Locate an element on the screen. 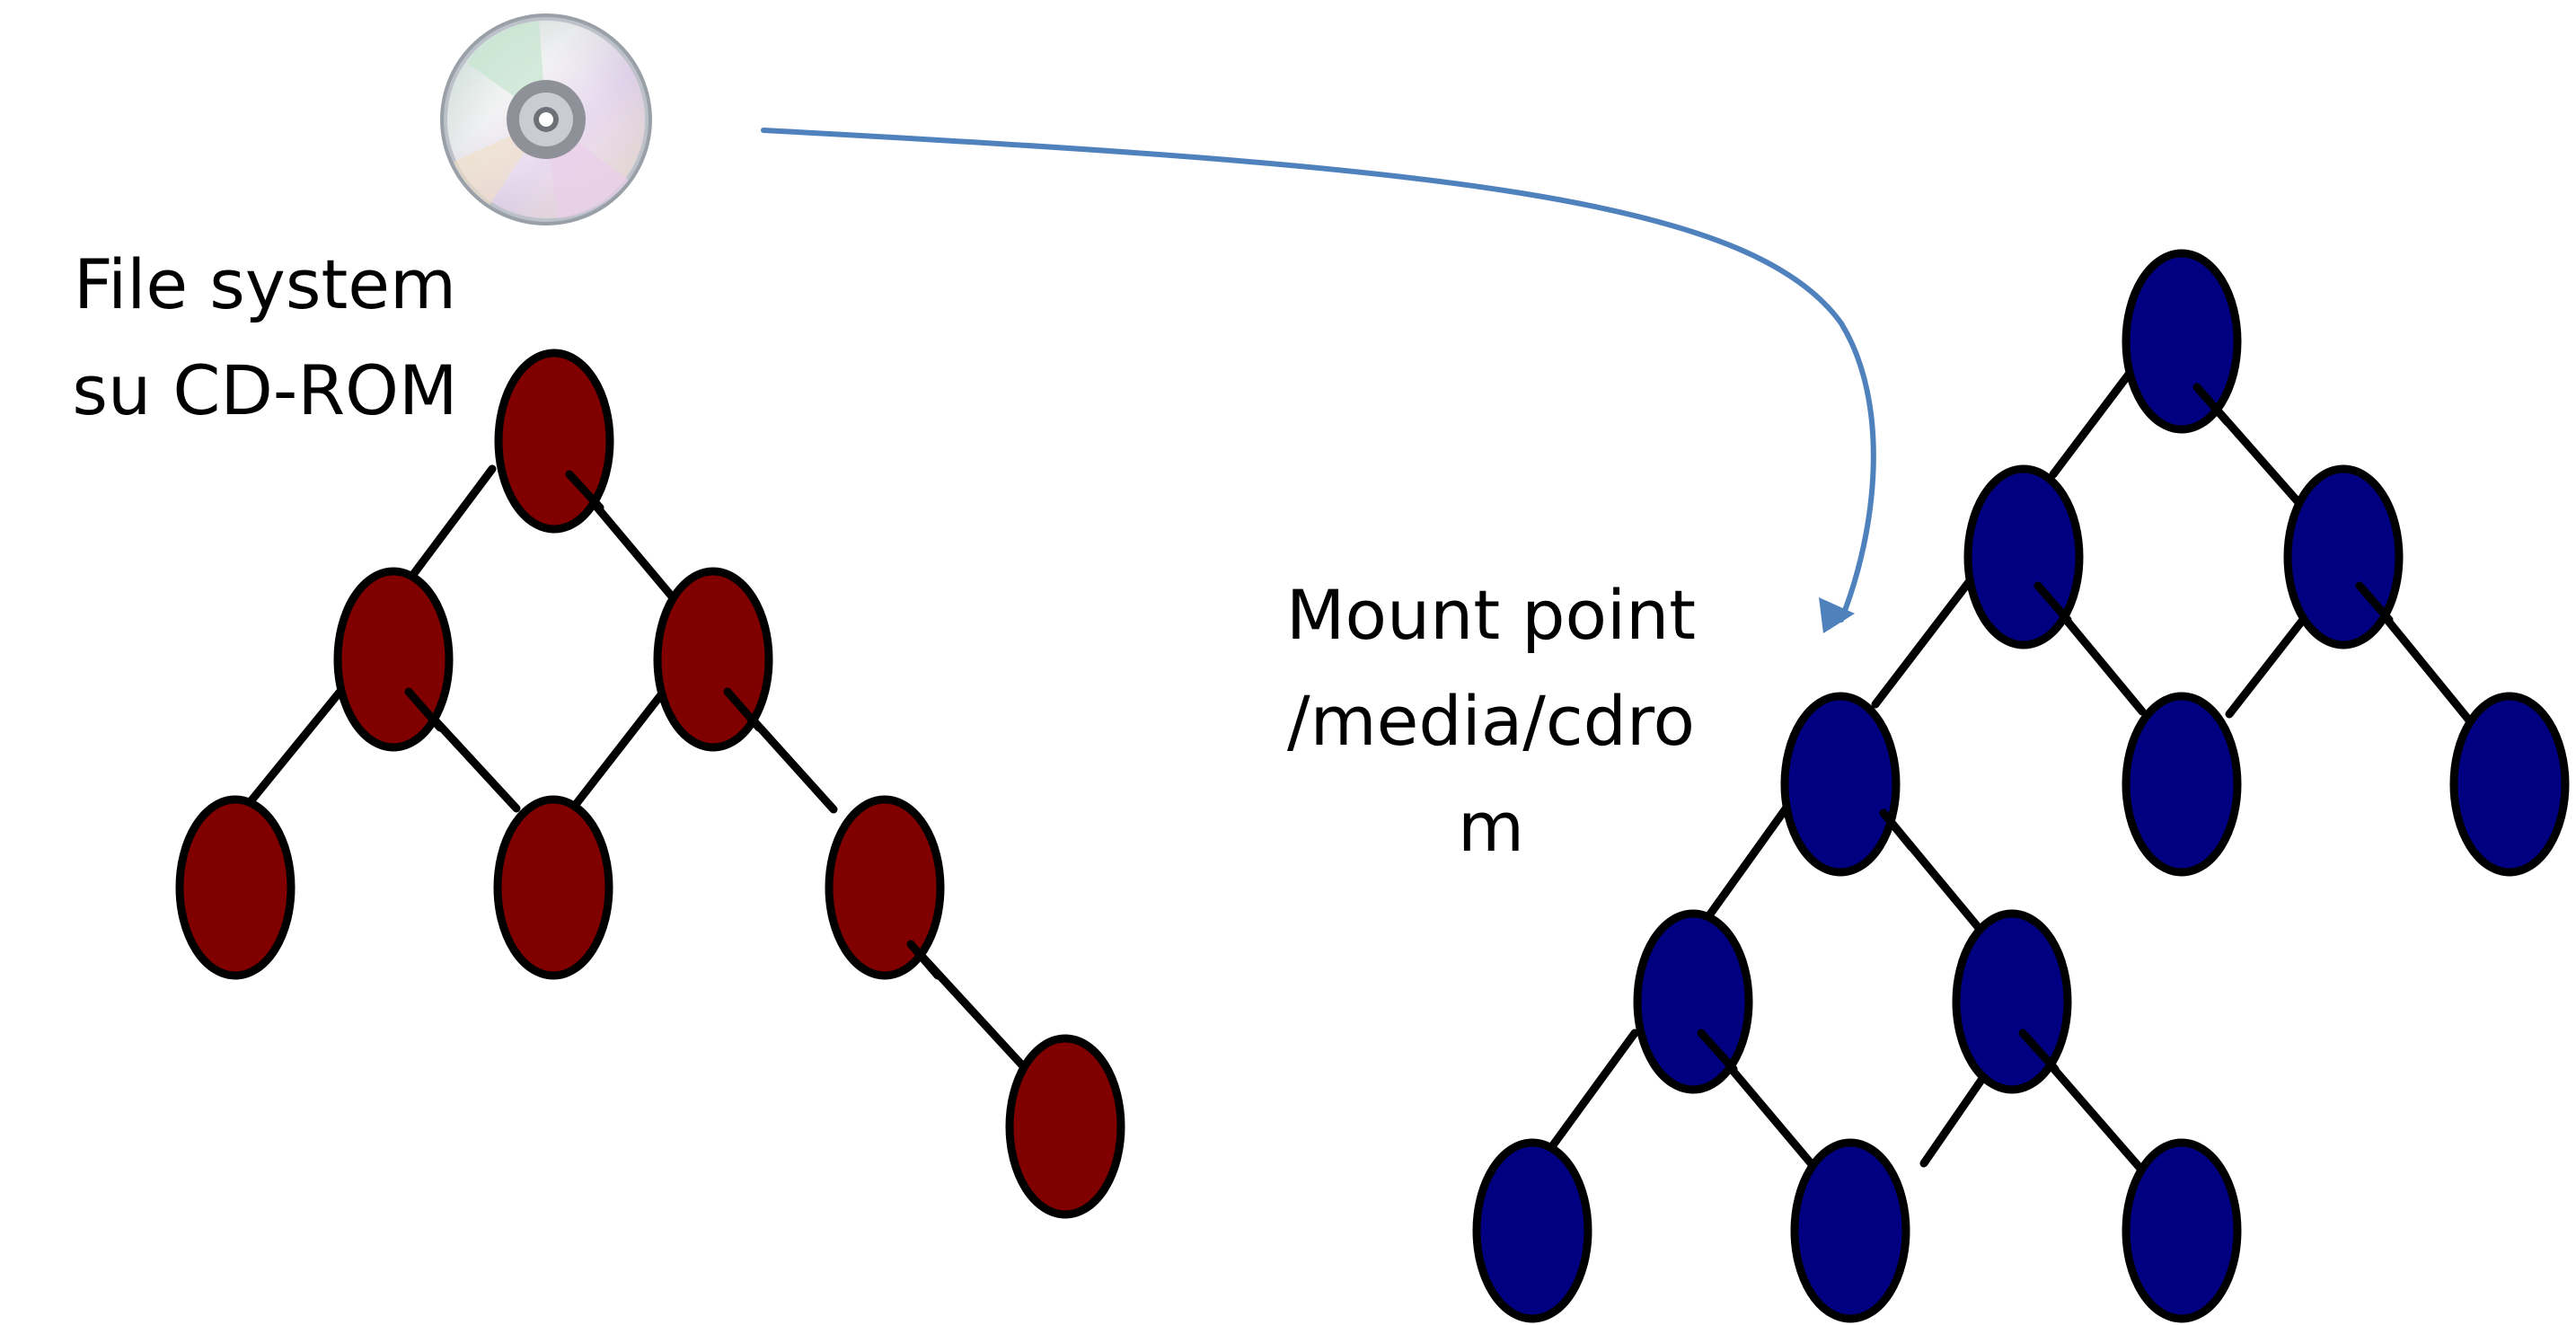 This screenshot has height=1325, width=2576. mount-point-label-line: /media/cdro is located at coordinates (1491, 721).